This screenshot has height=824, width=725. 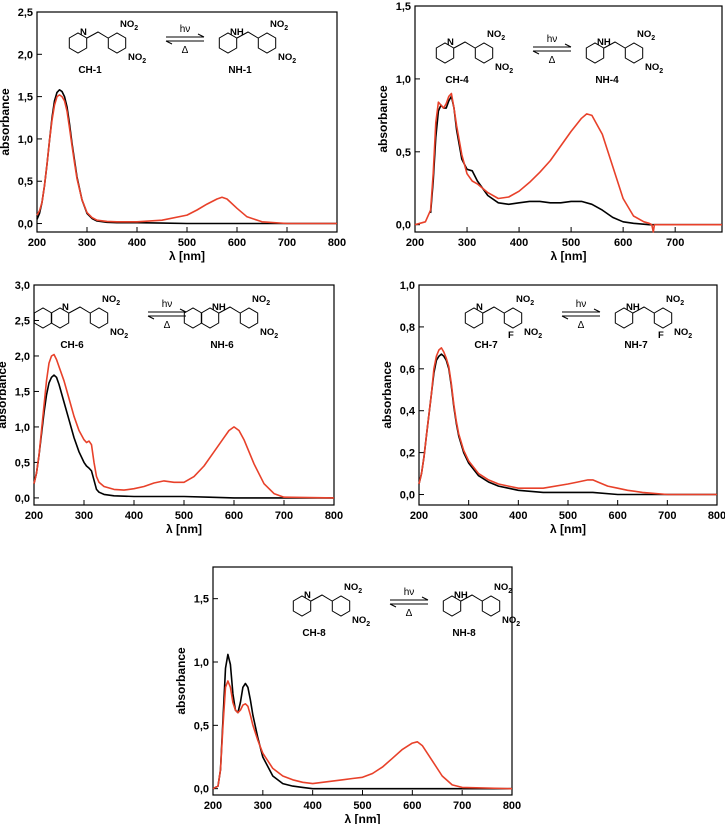 I want to click on y-tick-label: 0,2, so click(x=407, y=454).